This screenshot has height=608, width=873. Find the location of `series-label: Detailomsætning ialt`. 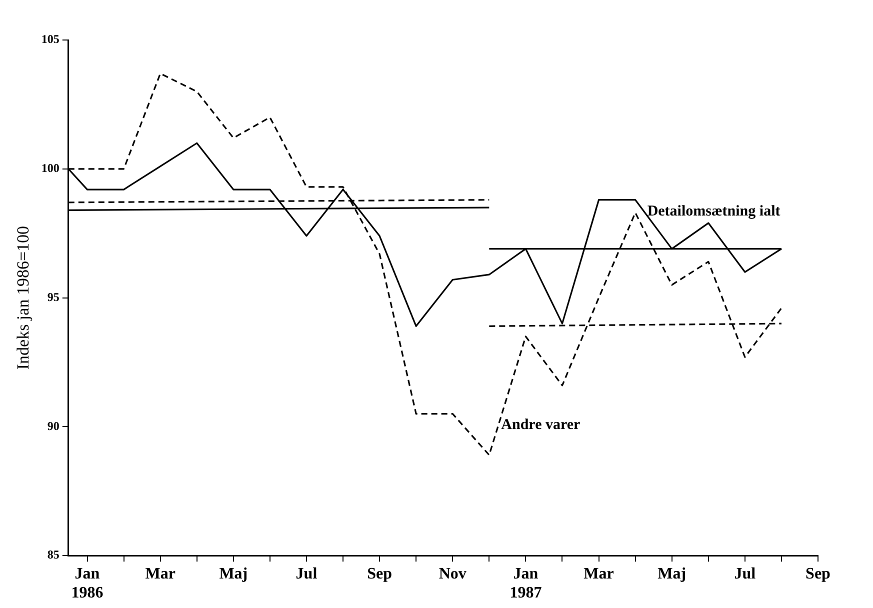

series-label: Detailomsætning ialt is located at coordinates (713, 212).